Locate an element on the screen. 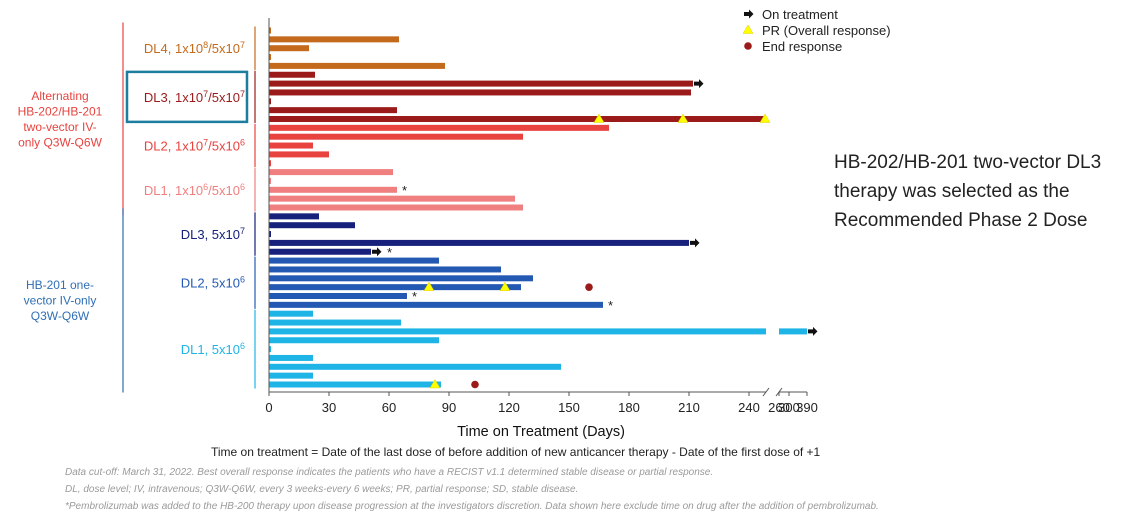 The width and height of the screenshot is (1133, 517). patient-bar-extension is located at coordinates (793, 331).